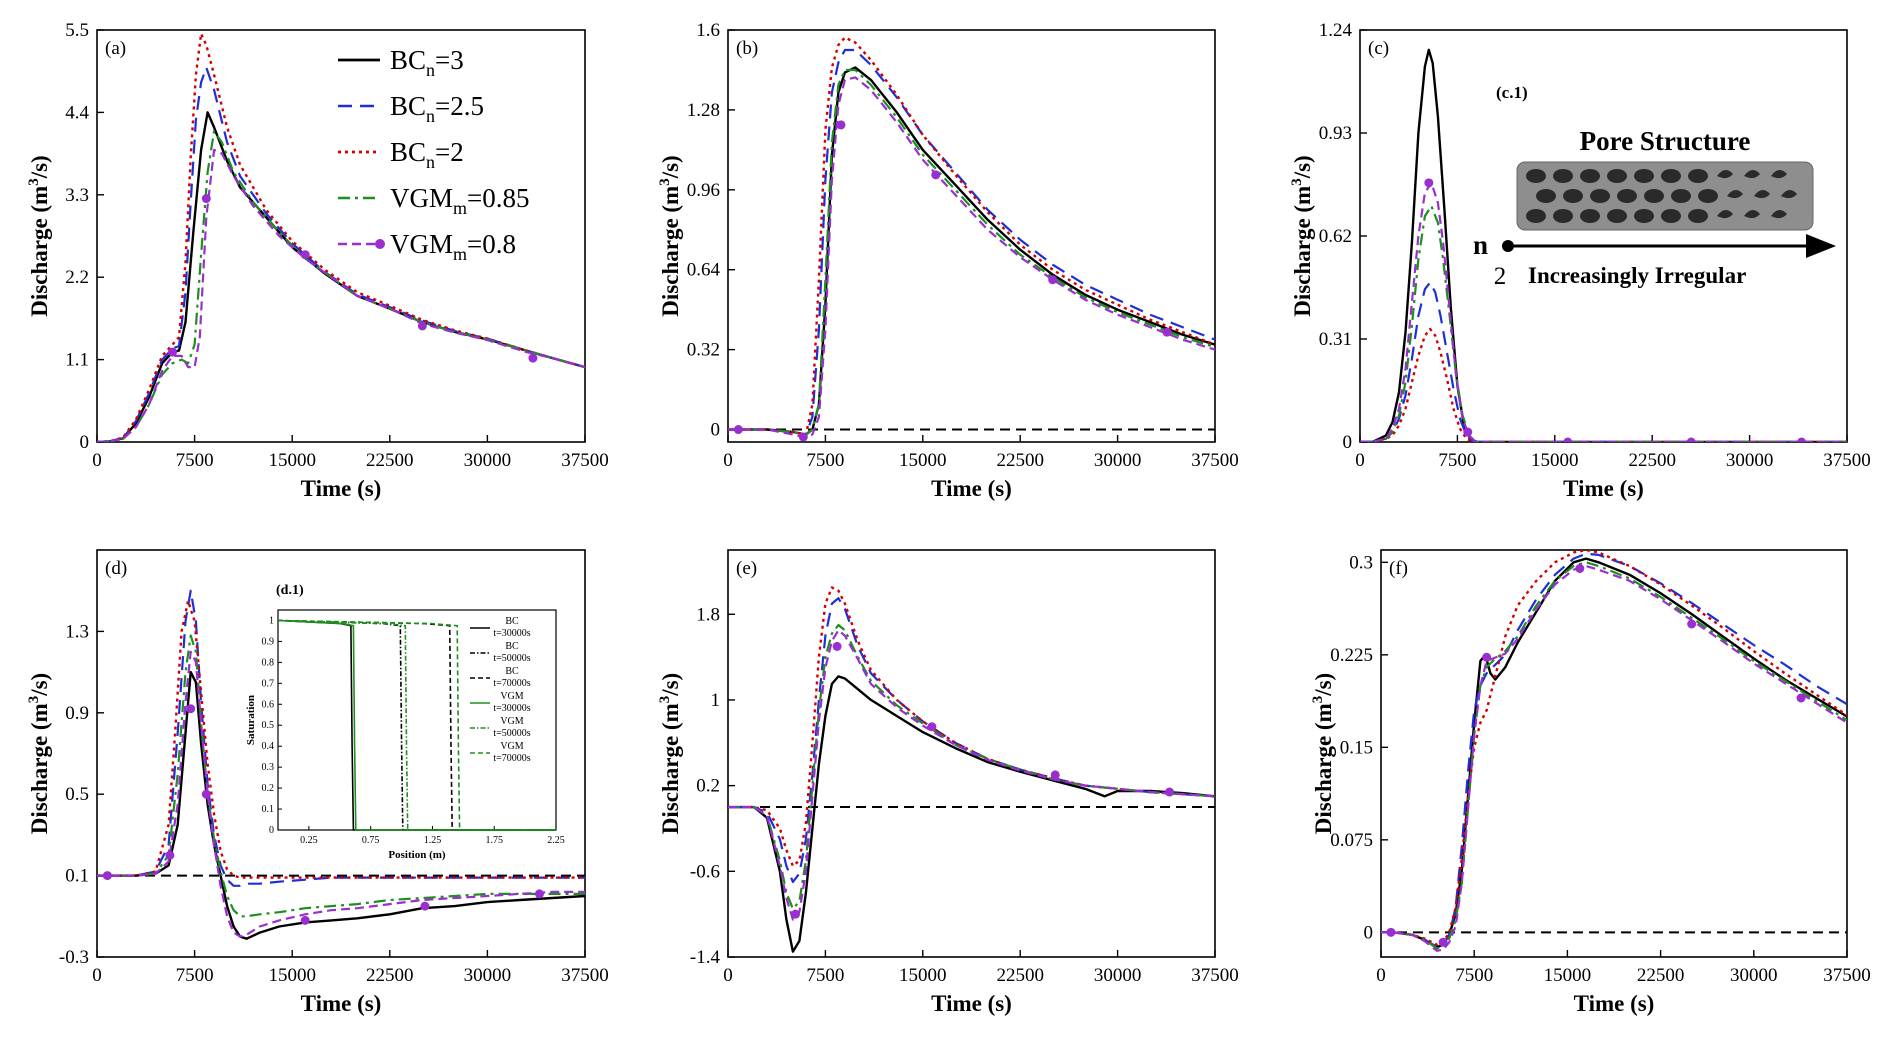 The width and height of the screenshot is (1892, 1046). I want to click on y-tick-label: 0.2, so click(708, 786).